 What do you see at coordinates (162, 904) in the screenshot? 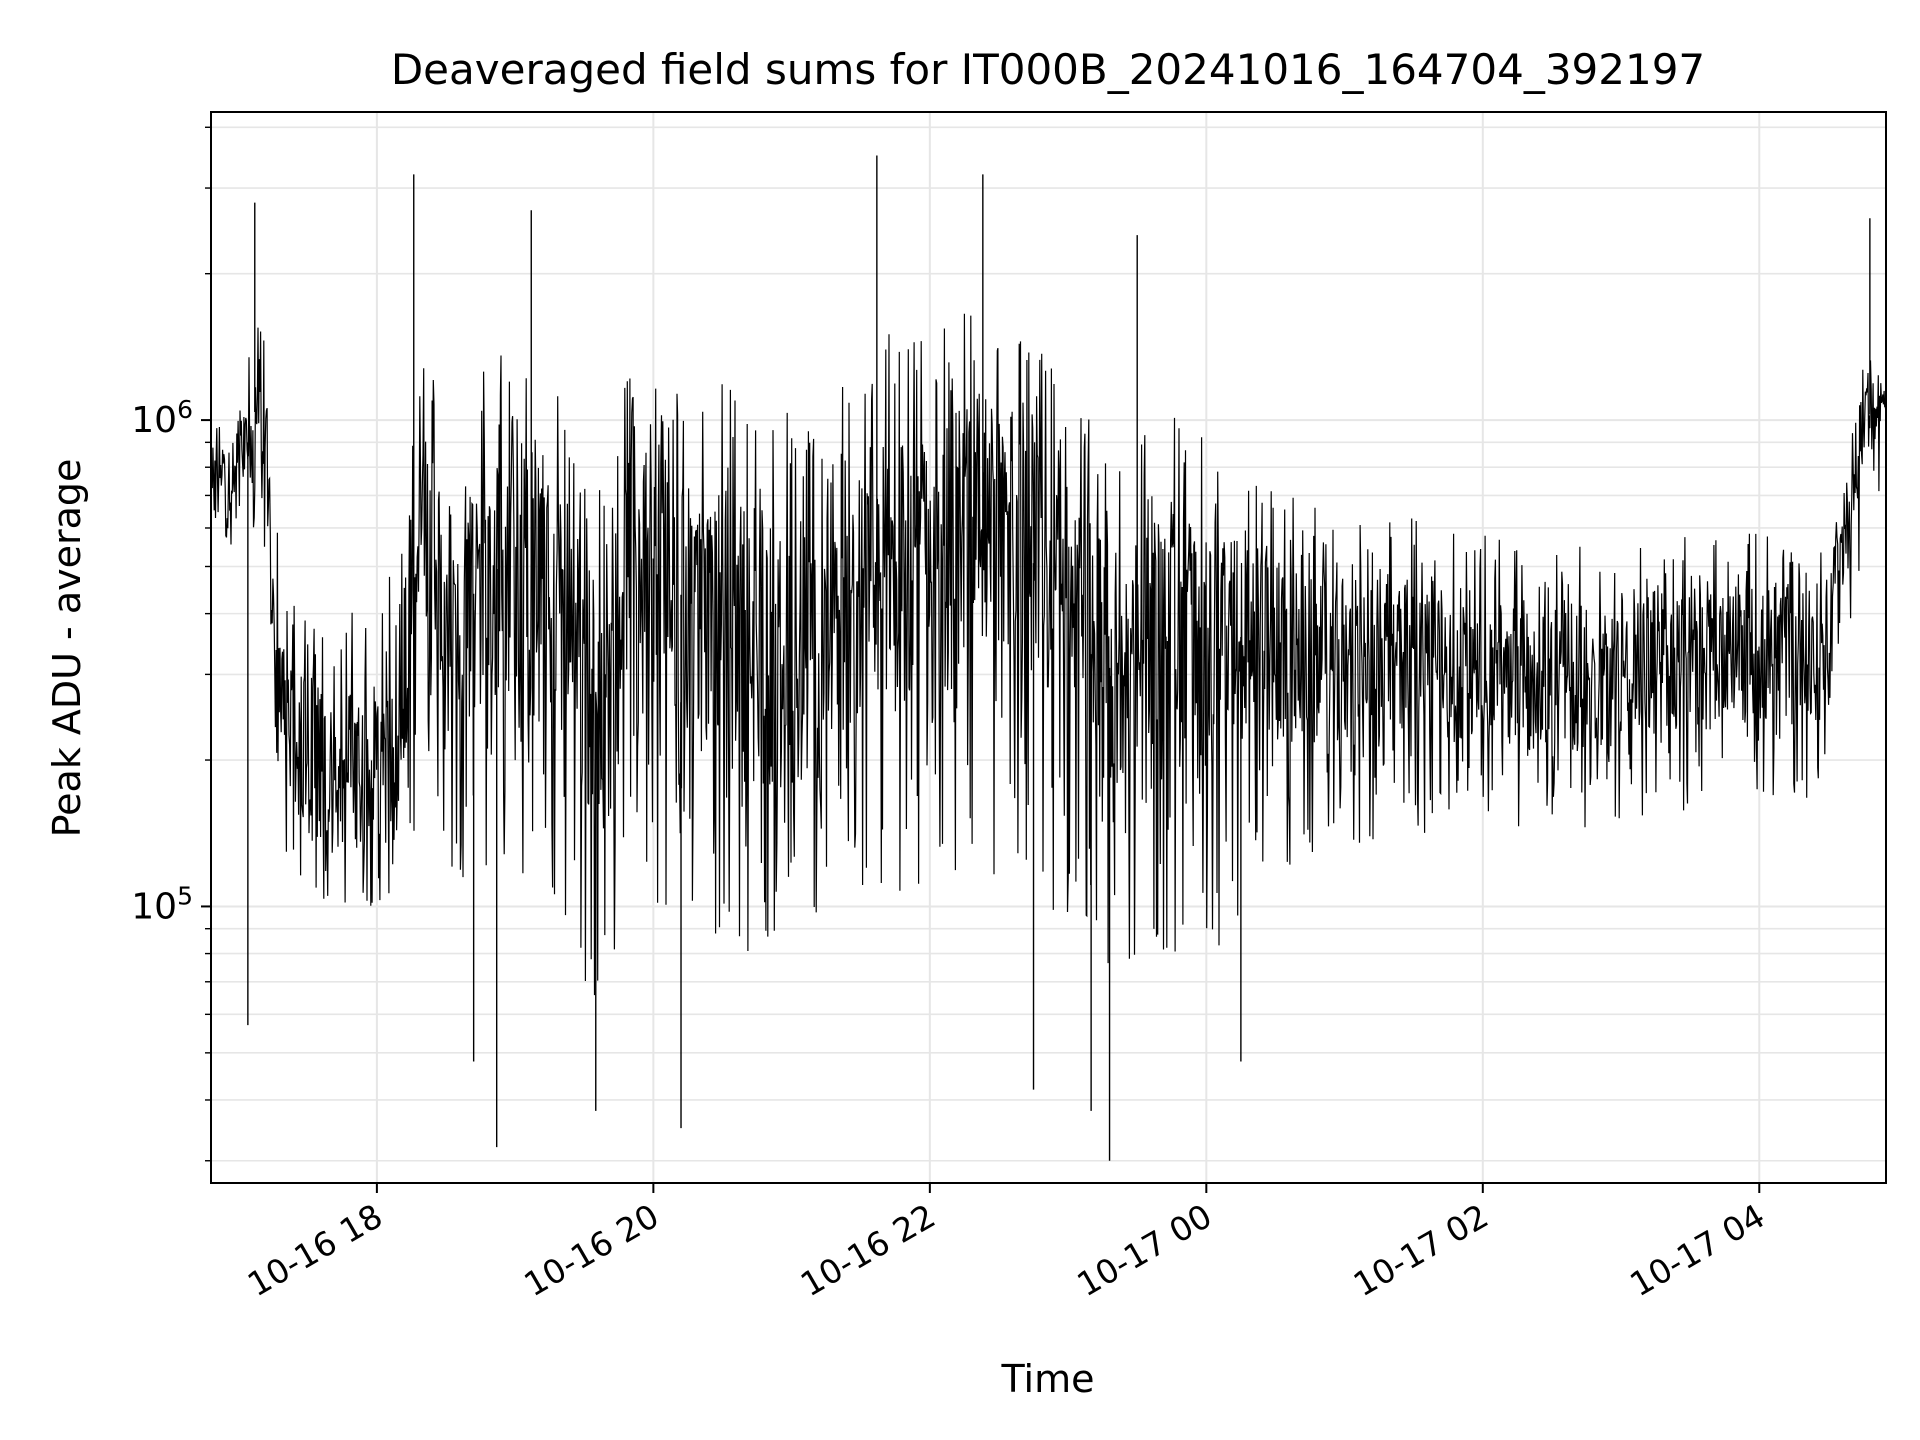
I see `y-tick-label: 105` at bounding box center [162, 904].